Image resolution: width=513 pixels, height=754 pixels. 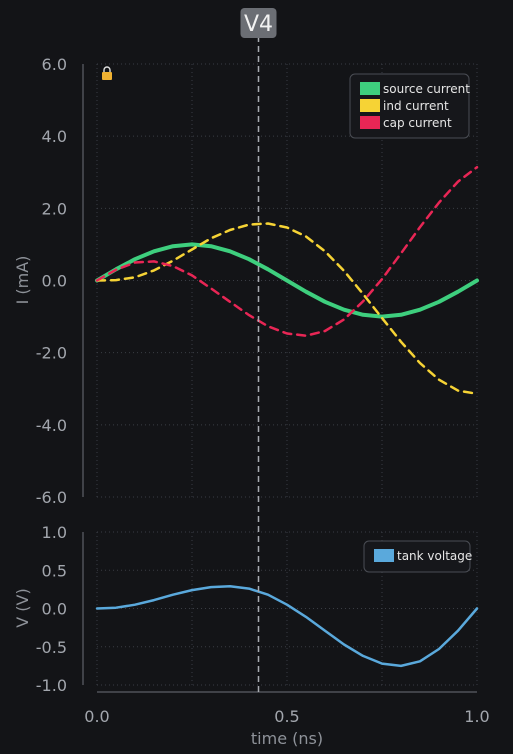 What do you see at coordinates (51, 685) in the screenshot?
I see `y-tick-label: -1.0` at bounding box center [51, 685].